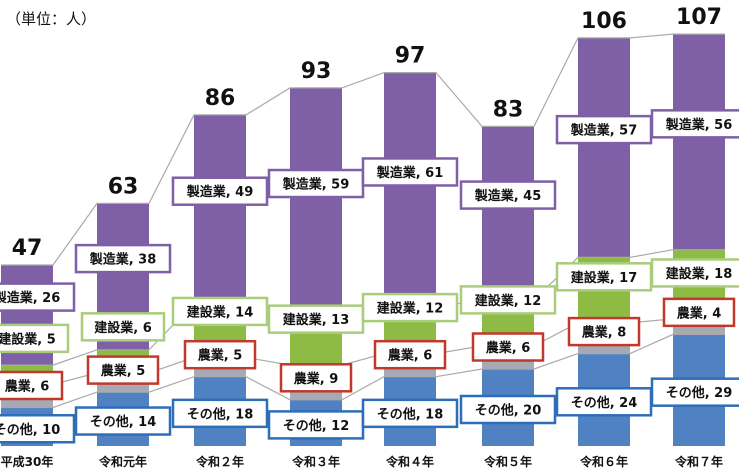 Image resolution: width=739 pixels, height=473 pixels. I want to click on data-label-text: 建設業, 17, so click(604, 278).